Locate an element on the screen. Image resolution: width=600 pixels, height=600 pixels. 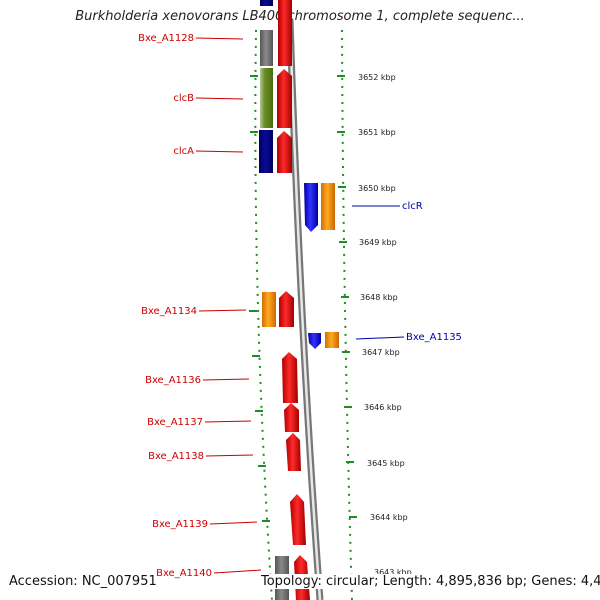
gene-label-Bxe_A1128: Bxe_A1128 is located at coordinates (166, 38).